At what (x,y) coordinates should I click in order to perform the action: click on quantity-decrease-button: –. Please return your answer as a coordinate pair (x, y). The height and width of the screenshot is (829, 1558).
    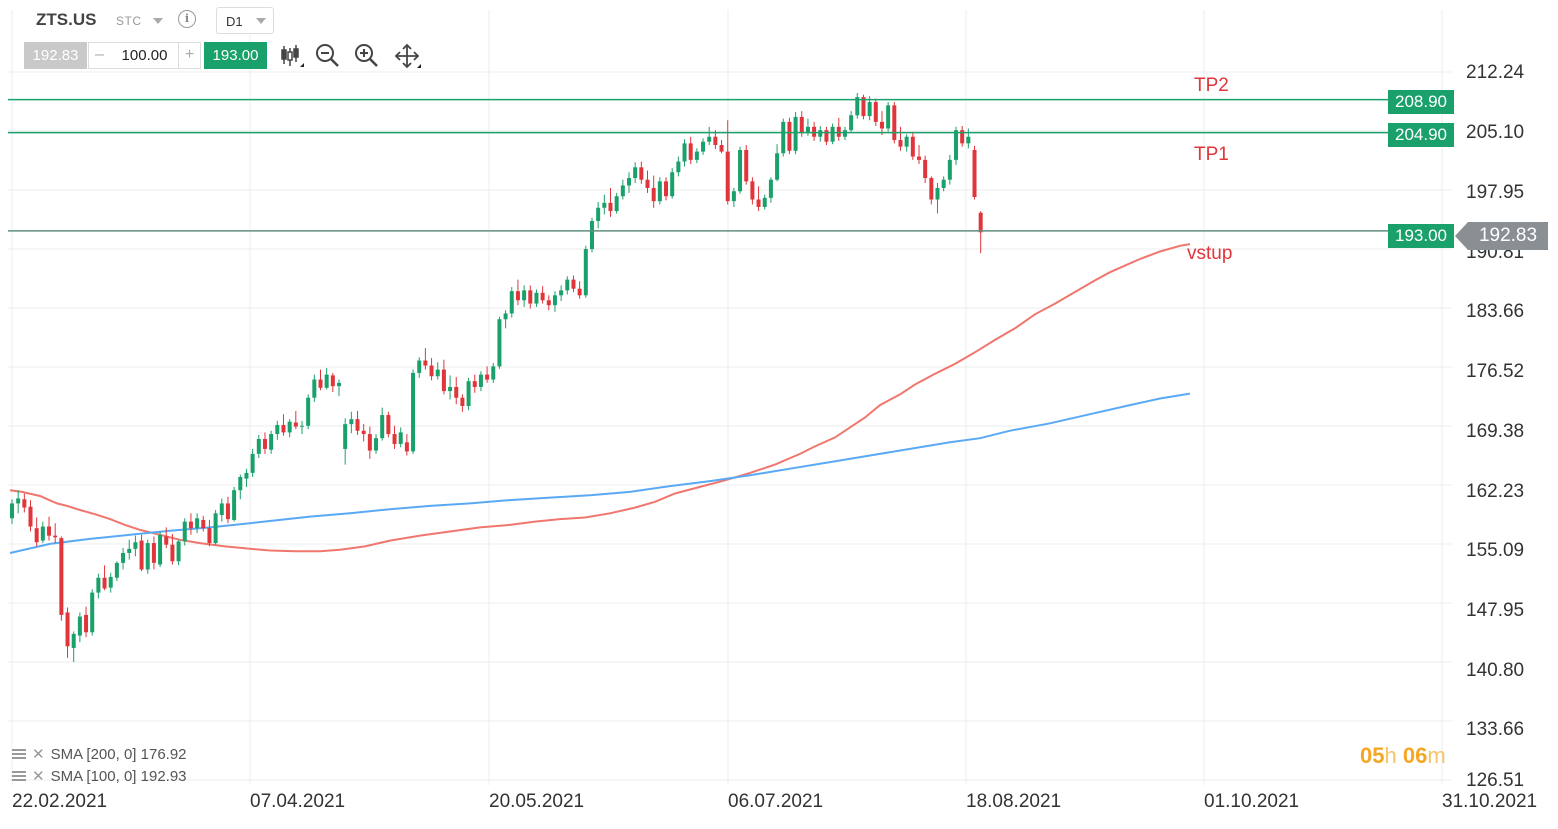
    Looking at the image, I should click on (99, 55).